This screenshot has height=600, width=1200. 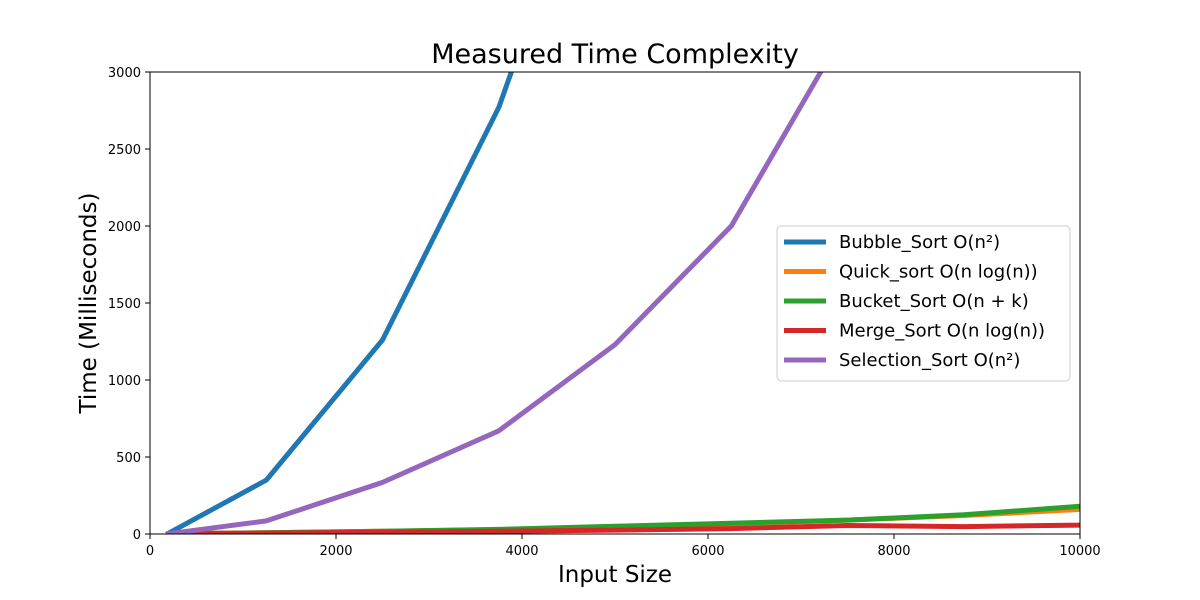 What do you see at coordinates (137, 535) in the screenshot?
I see `y-tick-label: 0` at bounding box center [137, 535].